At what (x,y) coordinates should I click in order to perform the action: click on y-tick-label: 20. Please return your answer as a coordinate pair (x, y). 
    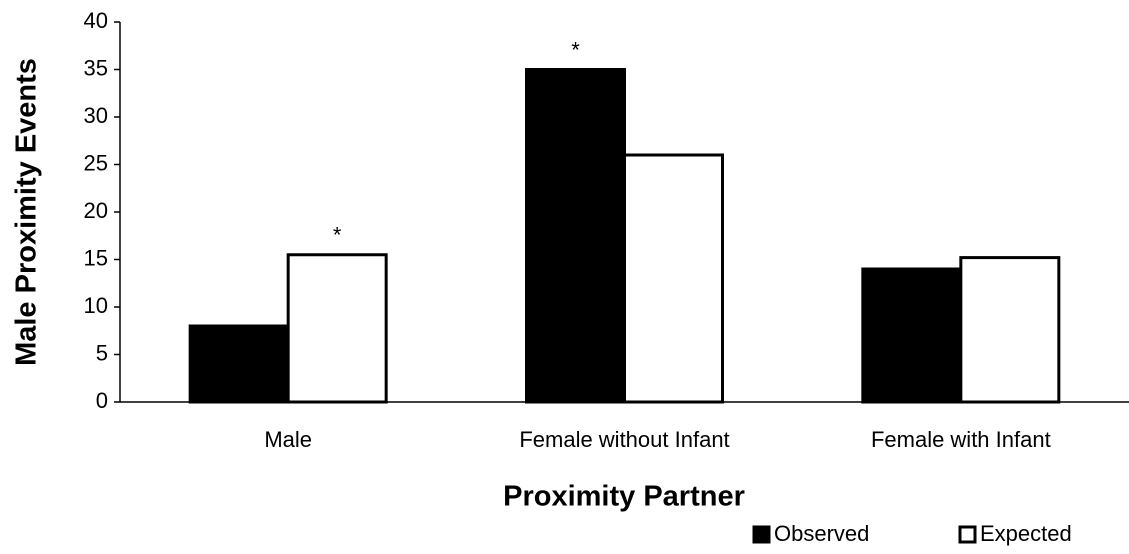
    Looking at the image, I should click on (96, 210).